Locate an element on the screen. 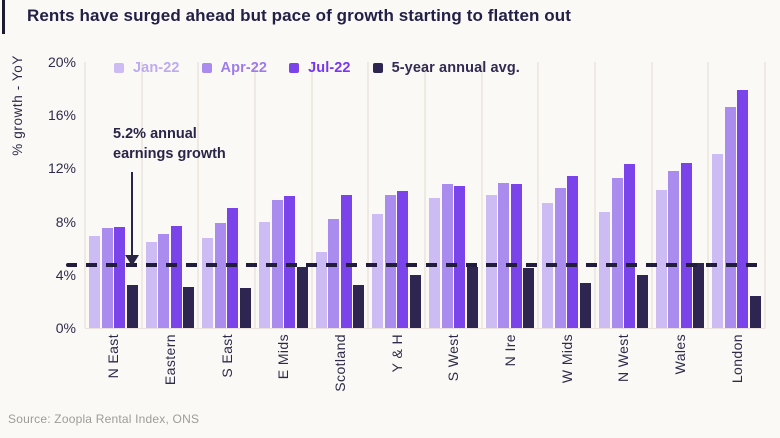 The height and width of the screenshot is (438, 780). x-tick-label-n-east: N East is located at coordinates (113, 356).